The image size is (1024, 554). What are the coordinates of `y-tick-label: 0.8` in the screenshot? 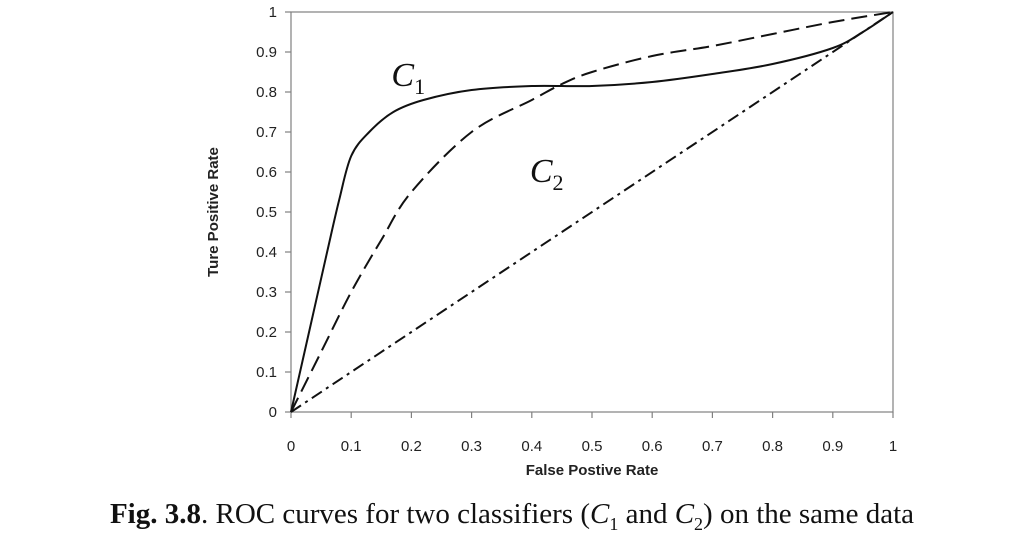 It's located at (266, 92).